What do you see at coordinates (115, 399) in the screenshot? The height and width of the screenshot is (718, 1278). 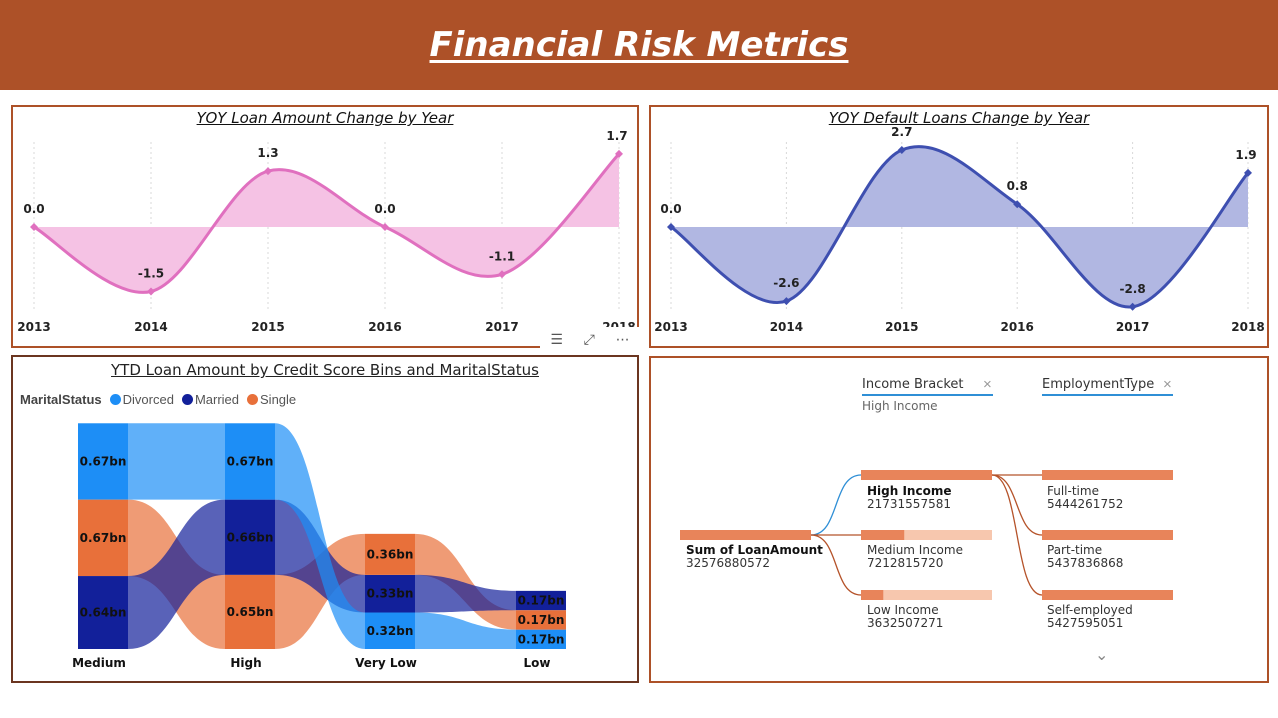 I see `legend-dot-divorced` at bounding box center [115, 399].